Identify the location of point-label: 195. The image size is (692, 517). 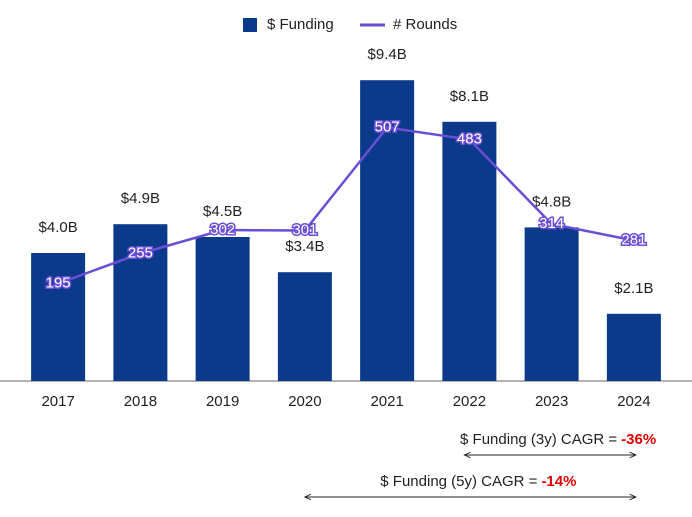
(58, 282).